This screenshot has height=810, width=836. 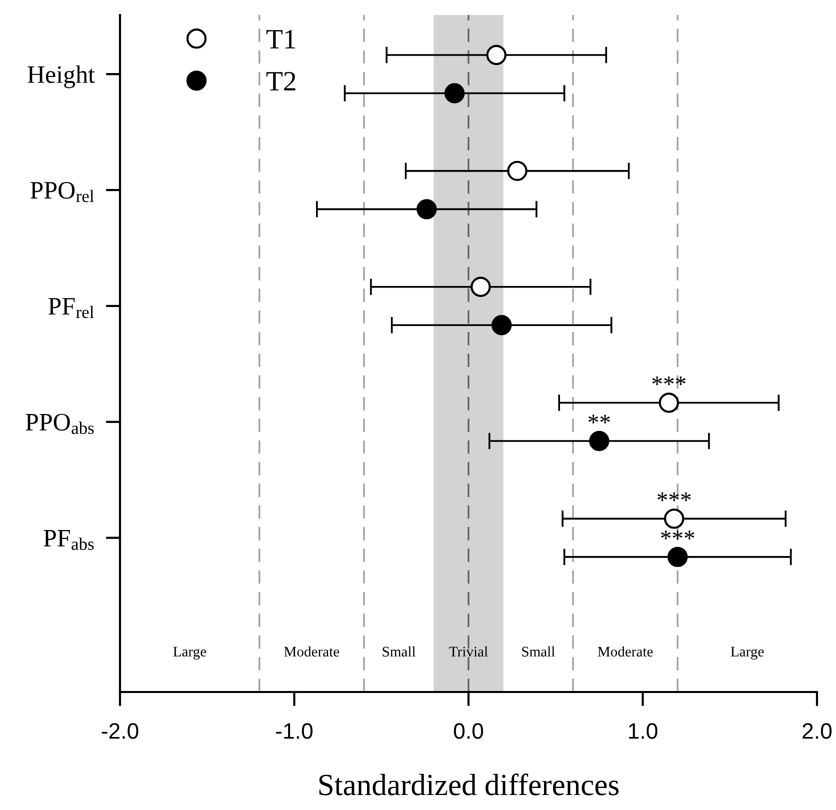 What do you see at coordinates (281, 39) in the screenshot?
I see `legend-label: T1` at bounding box center [281, 39].